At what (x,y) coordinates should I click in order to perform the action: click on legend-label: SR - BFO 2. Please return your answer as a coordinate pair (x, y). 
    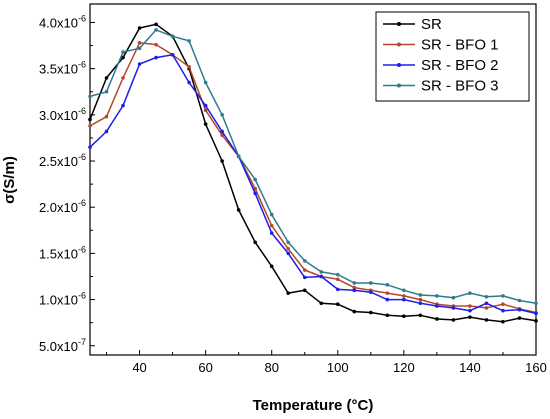
    Looking at the image, I should click on (460, 65).